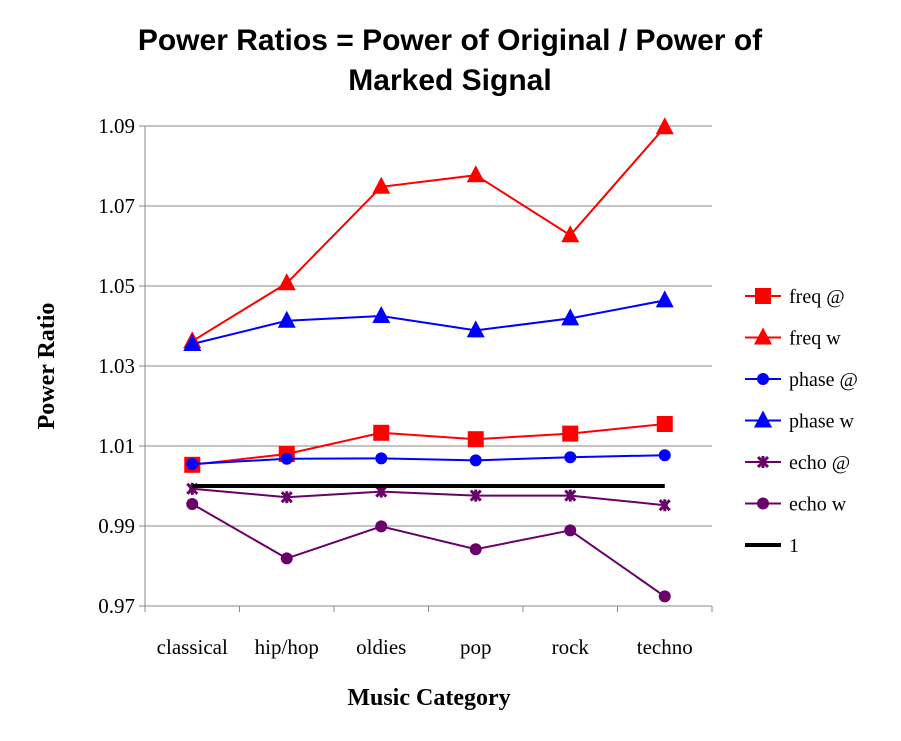 This screenshot has width=901, height=741. I want to click on legend-item: phase @, so click(801, 380).